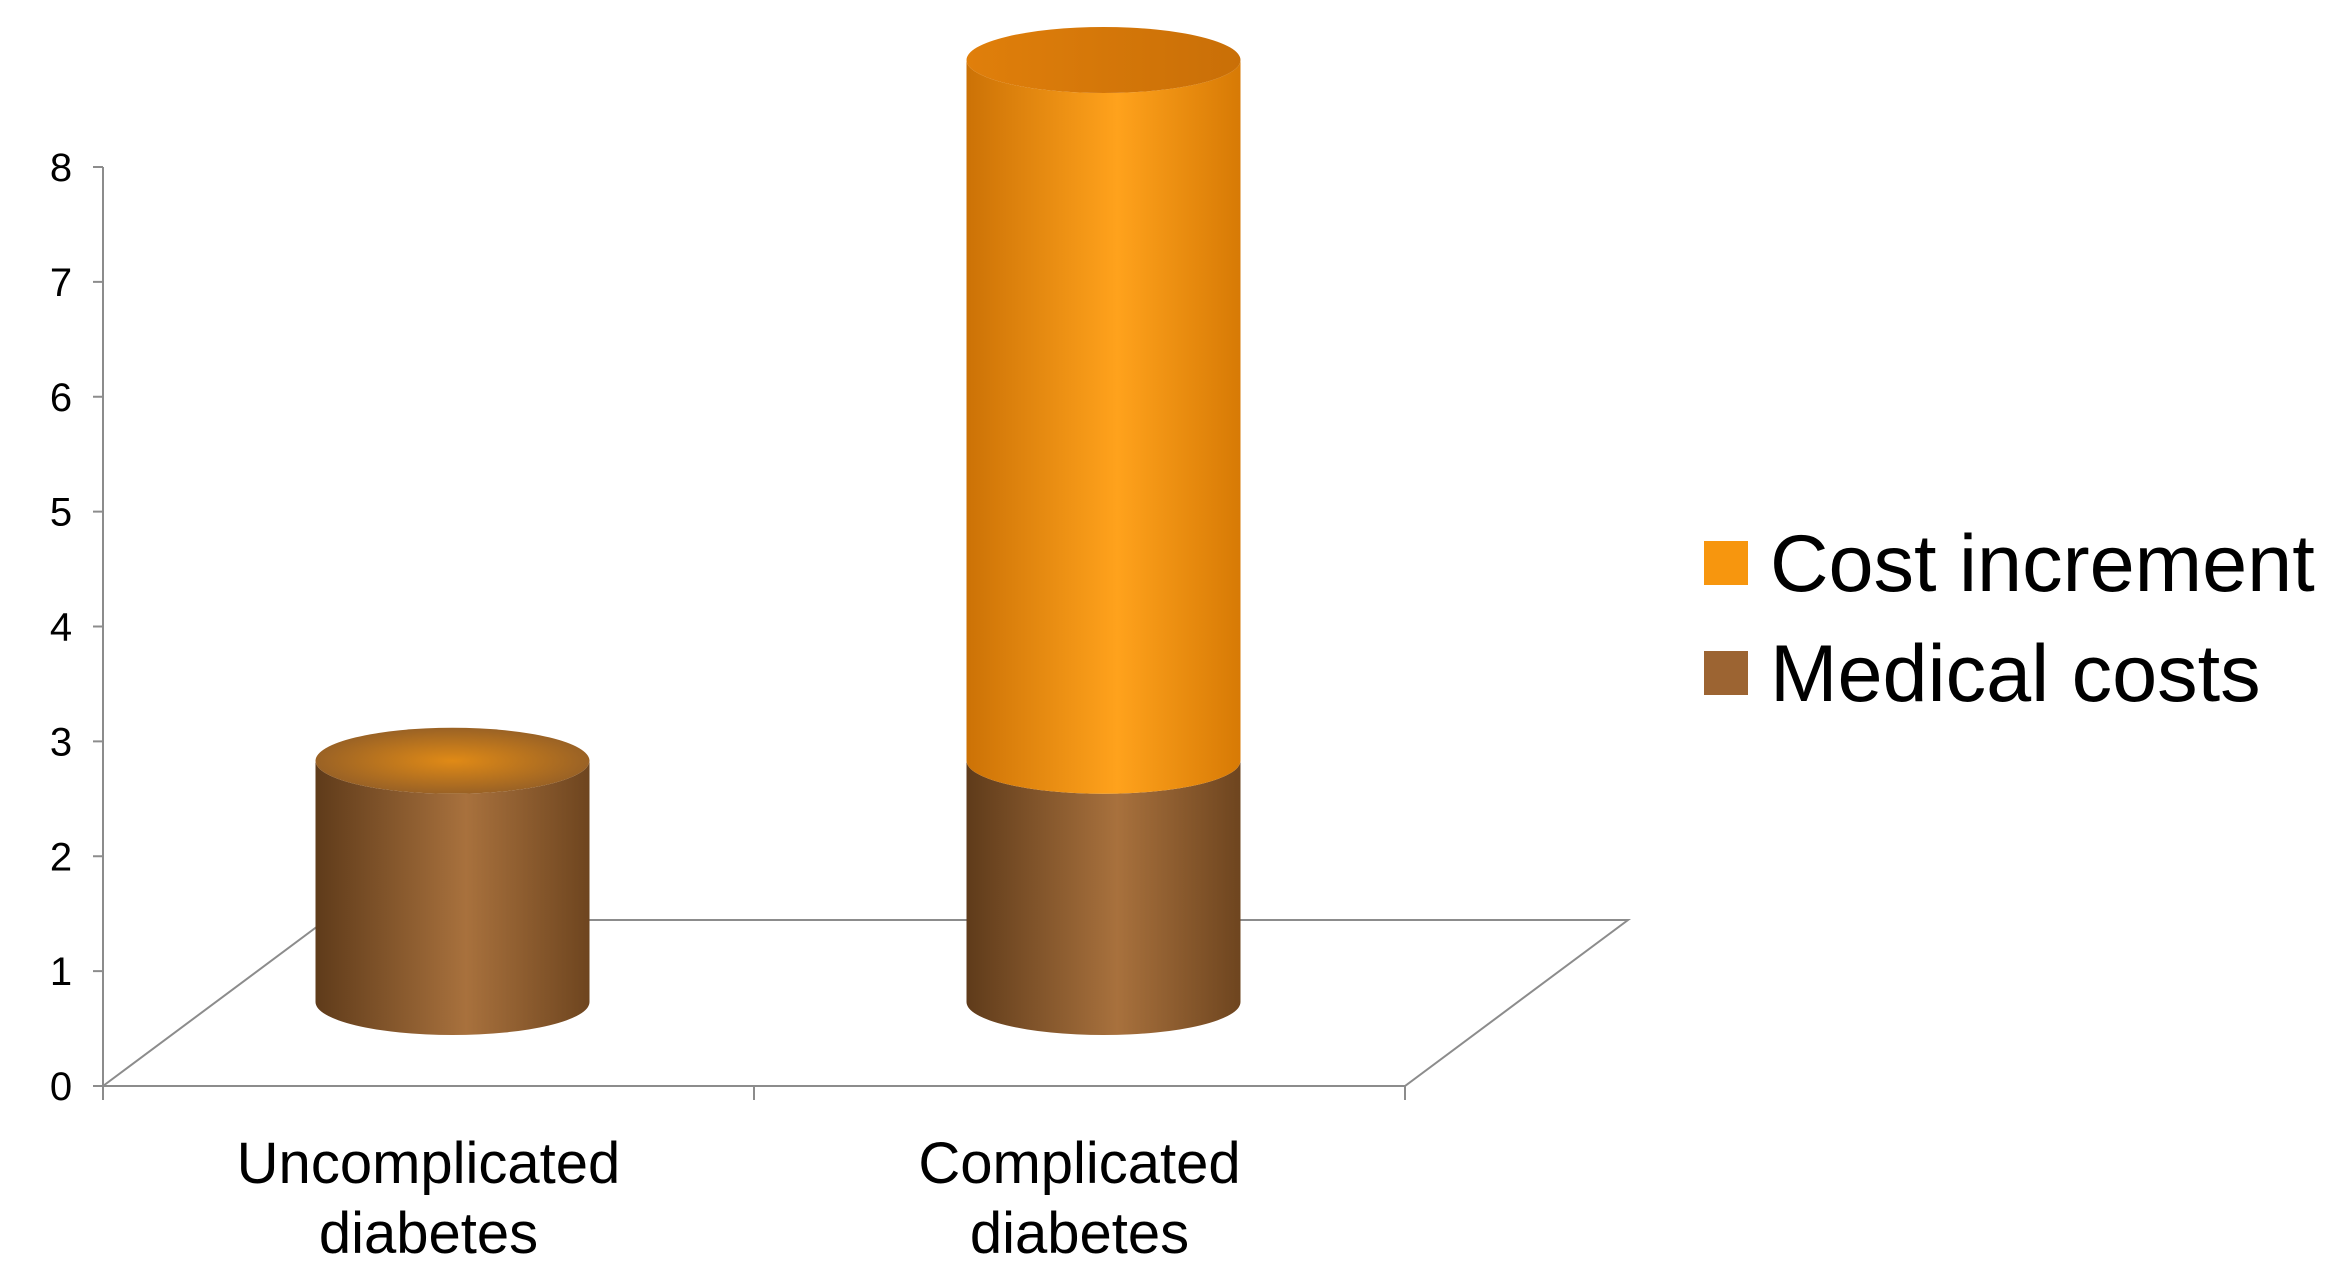 This screenshot has width=2344, height=1263. I want to click on y-tick-label: 3, so click(61, 742).